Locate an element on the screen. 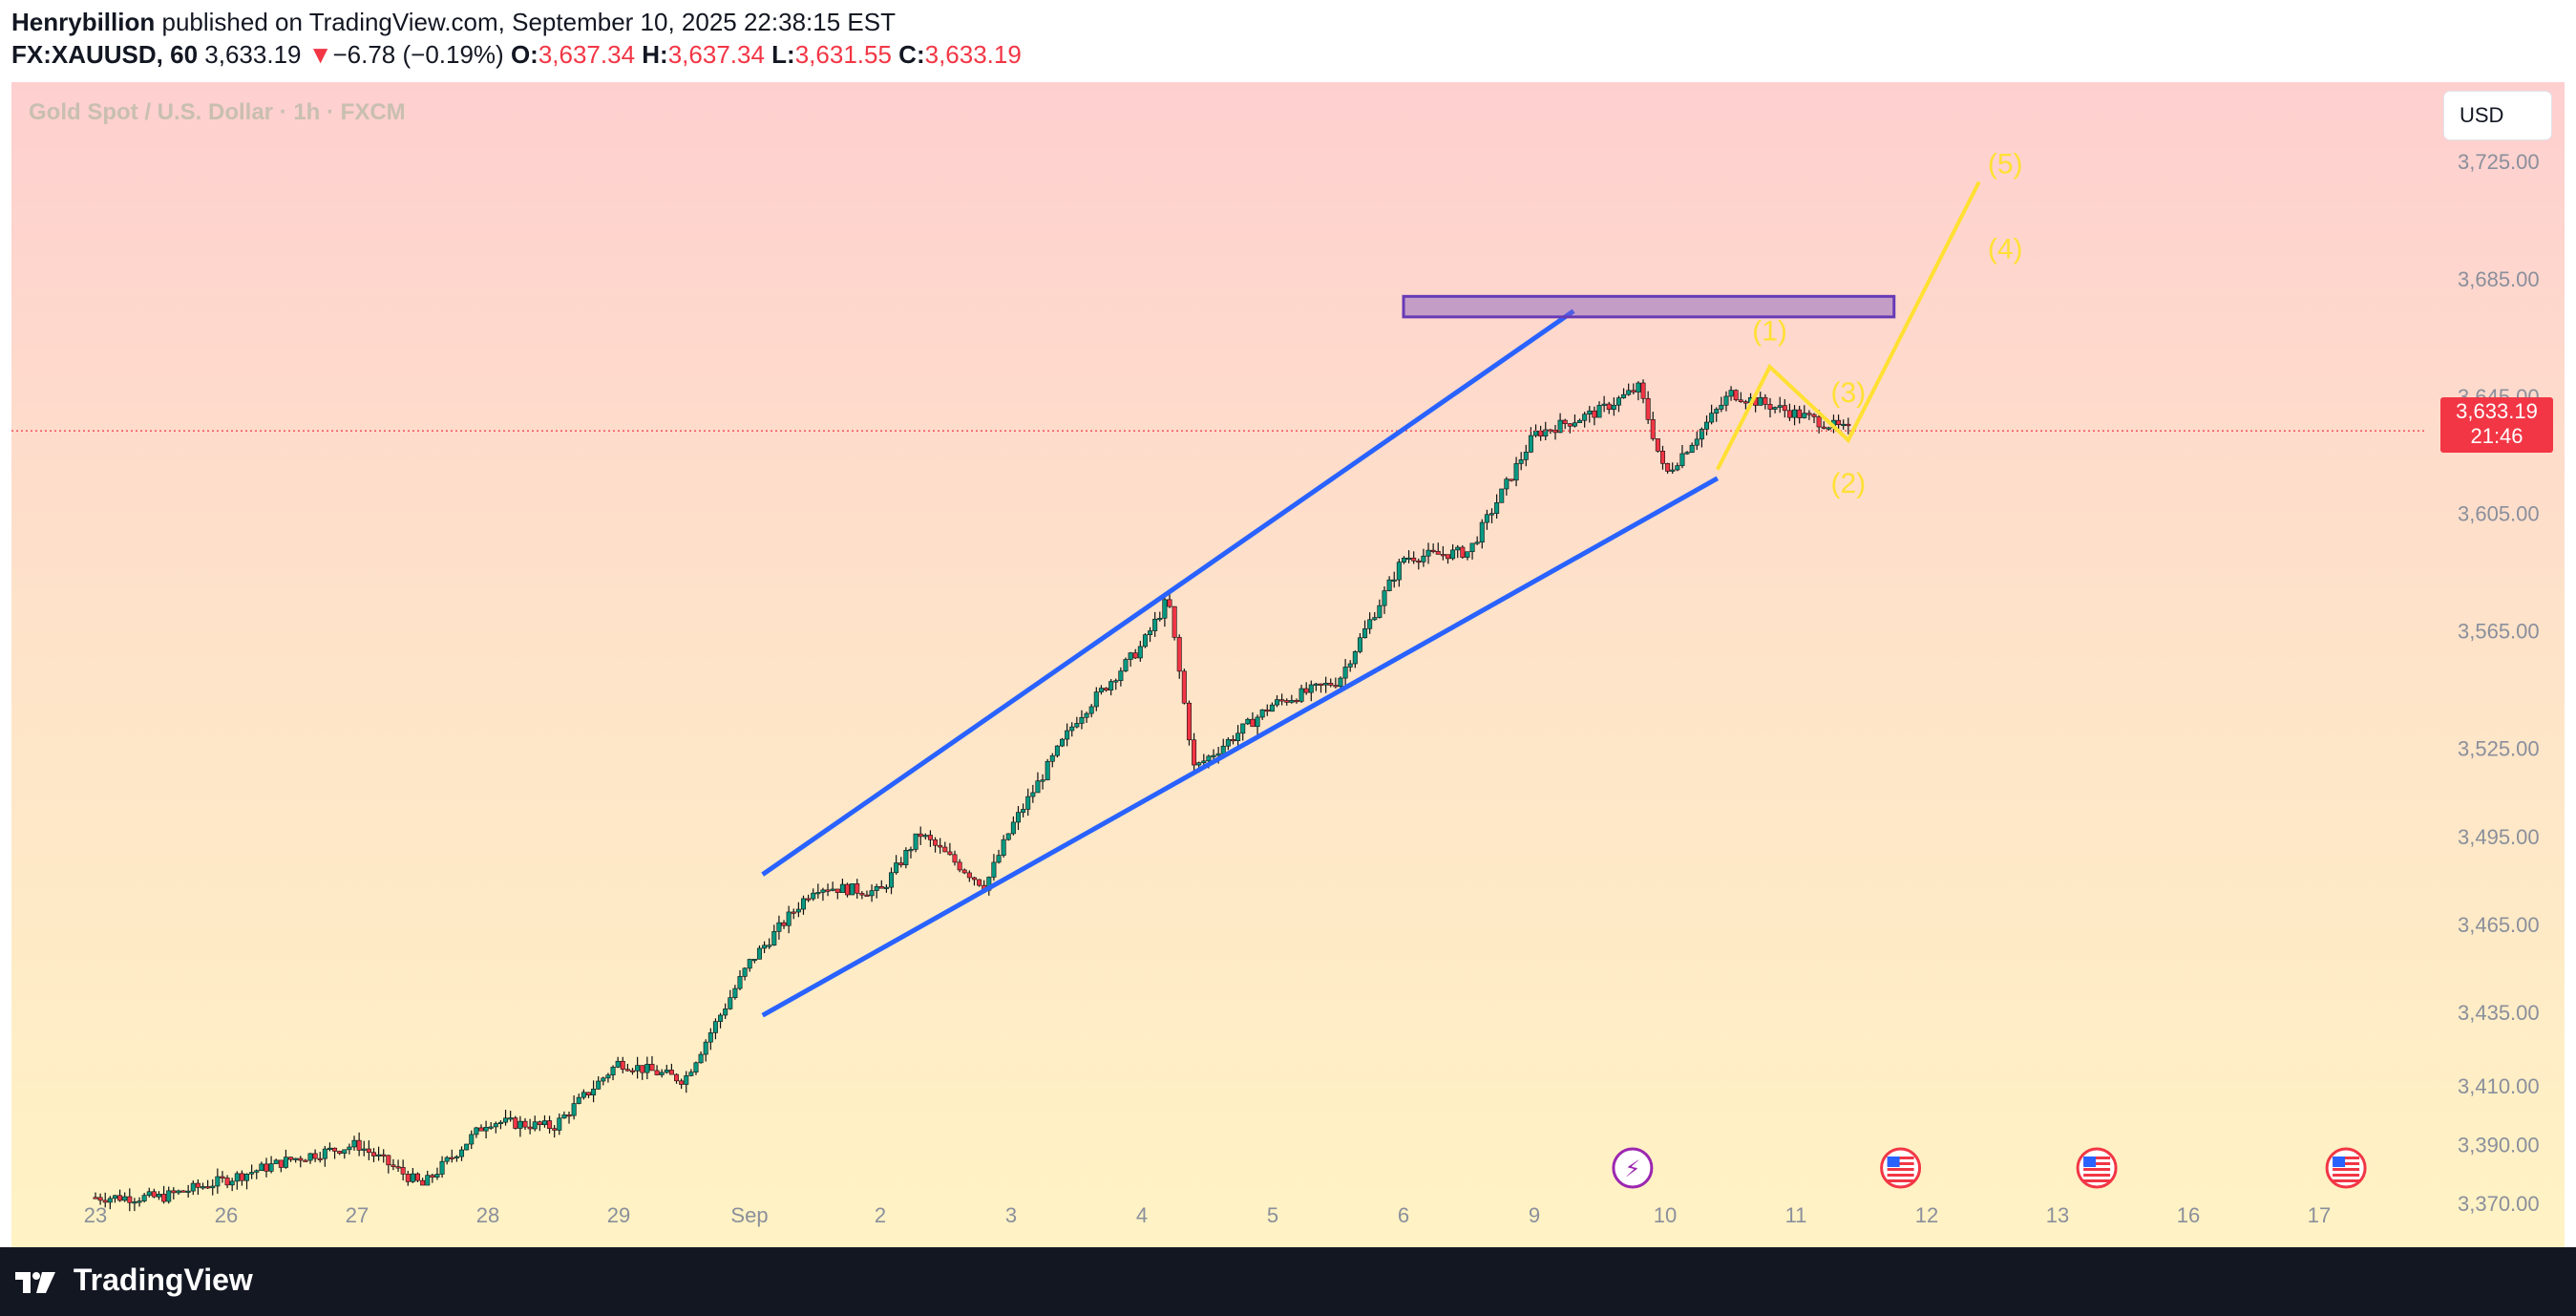 Image resolution: width=2576 pixels, height=1316 pixels. y-tick-label: 3,370.00 is located at coordinates (2499, 1204).